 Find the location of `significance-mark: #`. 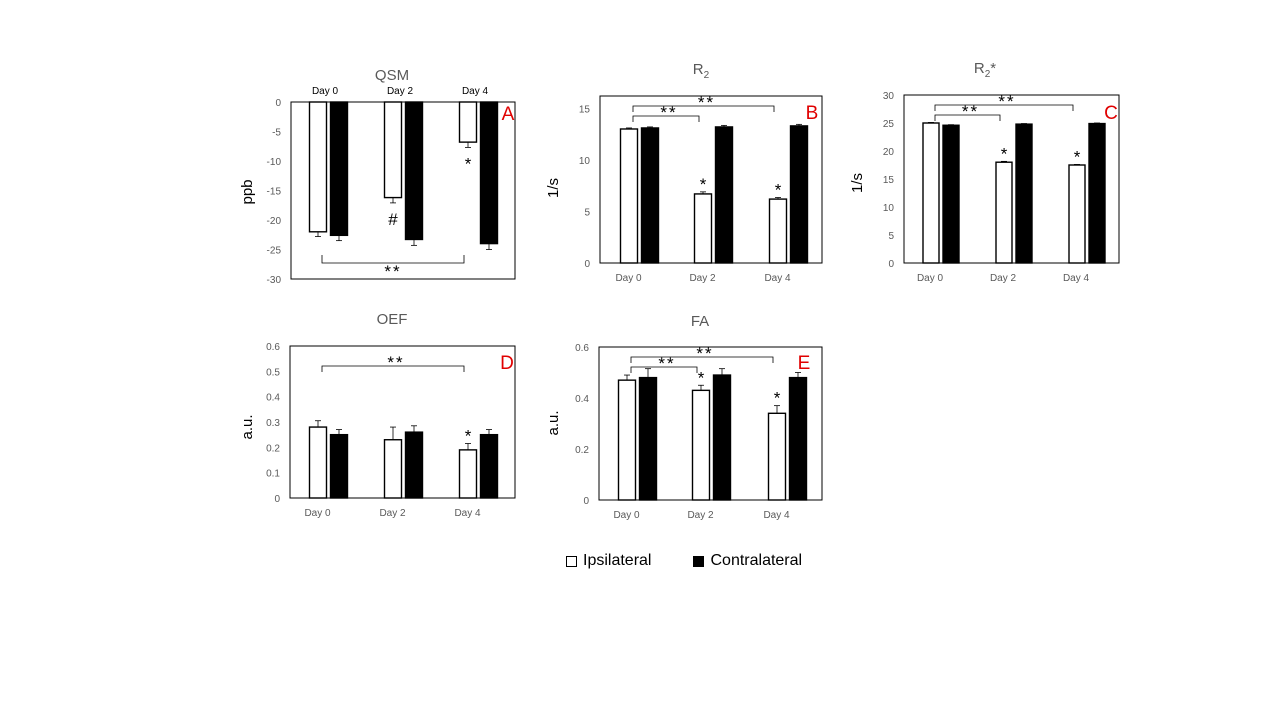

significance-mark: # is located at coordinates (393, 219).